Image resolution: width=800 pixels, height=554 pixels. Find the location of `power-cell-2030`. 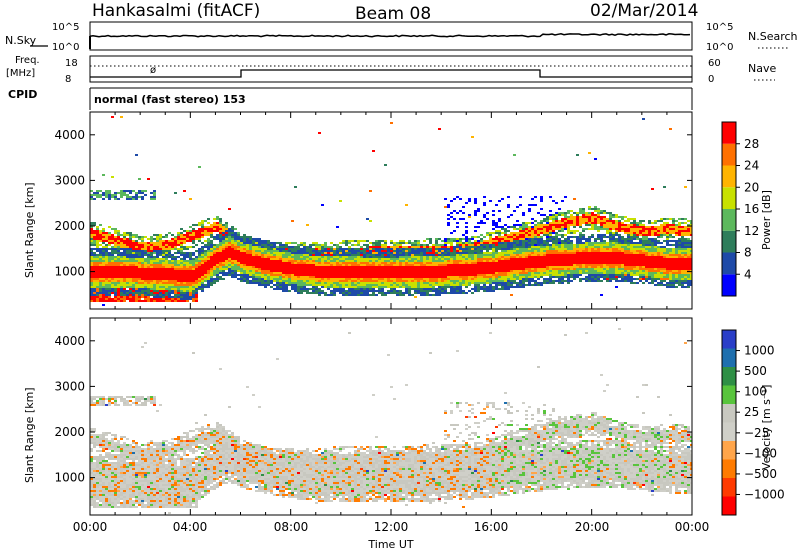

power-cell-2030 is located at coordinates (286, 269).